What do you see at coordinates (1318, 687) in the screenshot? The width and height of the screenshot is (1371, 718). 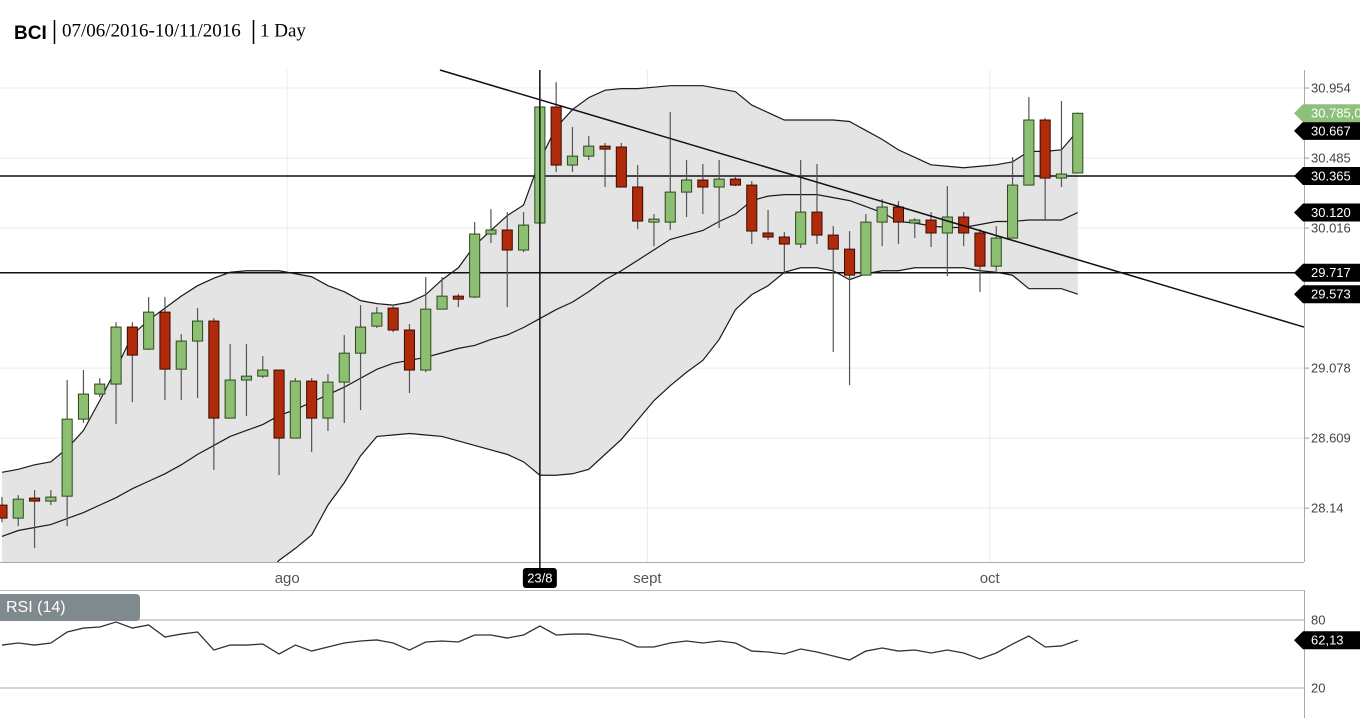 I see `y-tick-label: 20` at bounding box center [1318, 687].